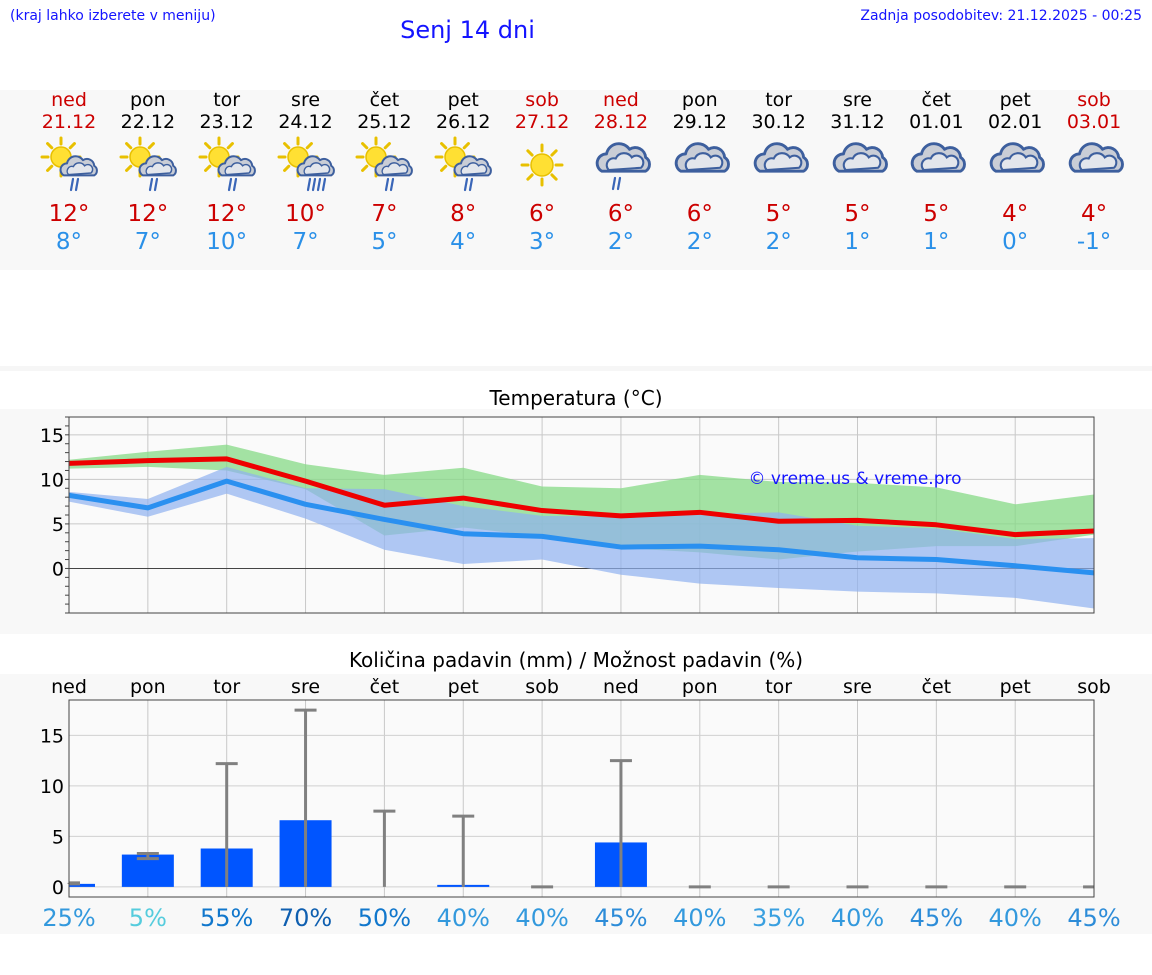  I want to click on day-name: tor, so click(227, 100).